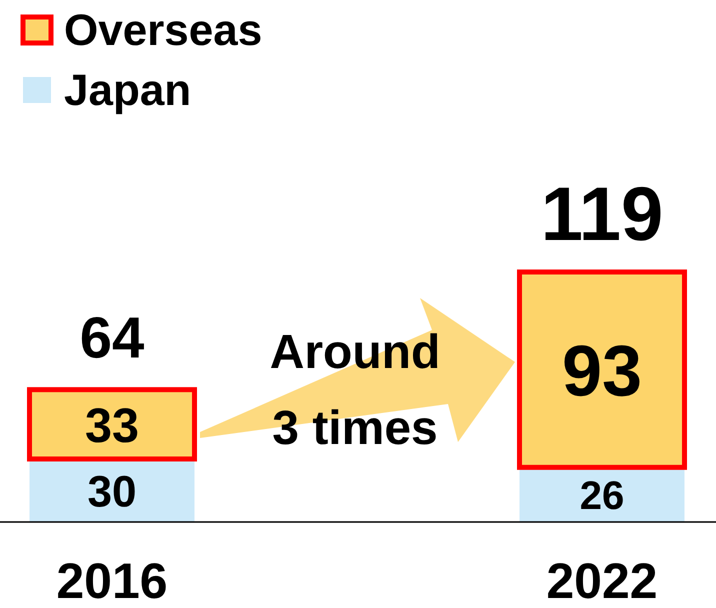 Image resolution: width=716 pixels, height=608 pixels. I want to click on x-tick-label: 2022, so click(602, 580).